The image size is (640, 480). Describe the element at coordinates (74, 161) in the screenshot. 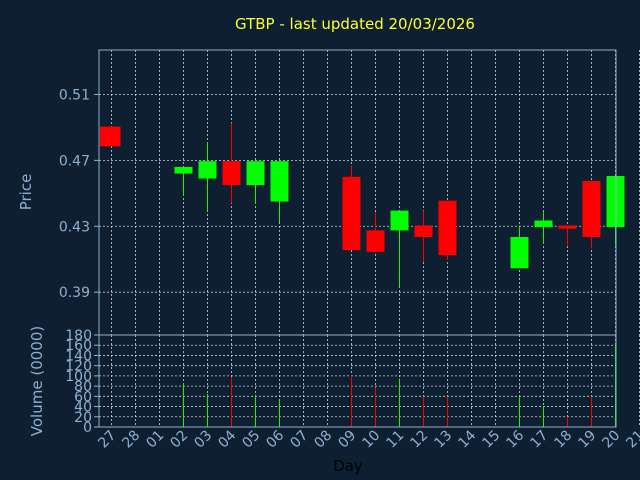

I see `price-tick-label: 0.47` at that location.